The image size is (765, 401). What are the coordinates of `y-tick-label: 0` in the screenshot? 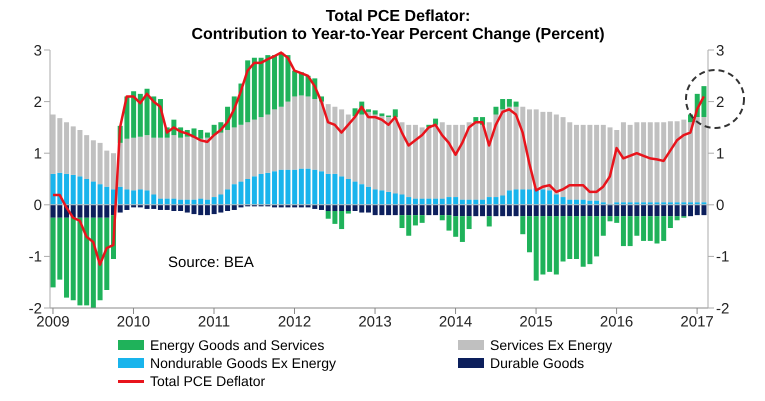 It's located at (38, 205).